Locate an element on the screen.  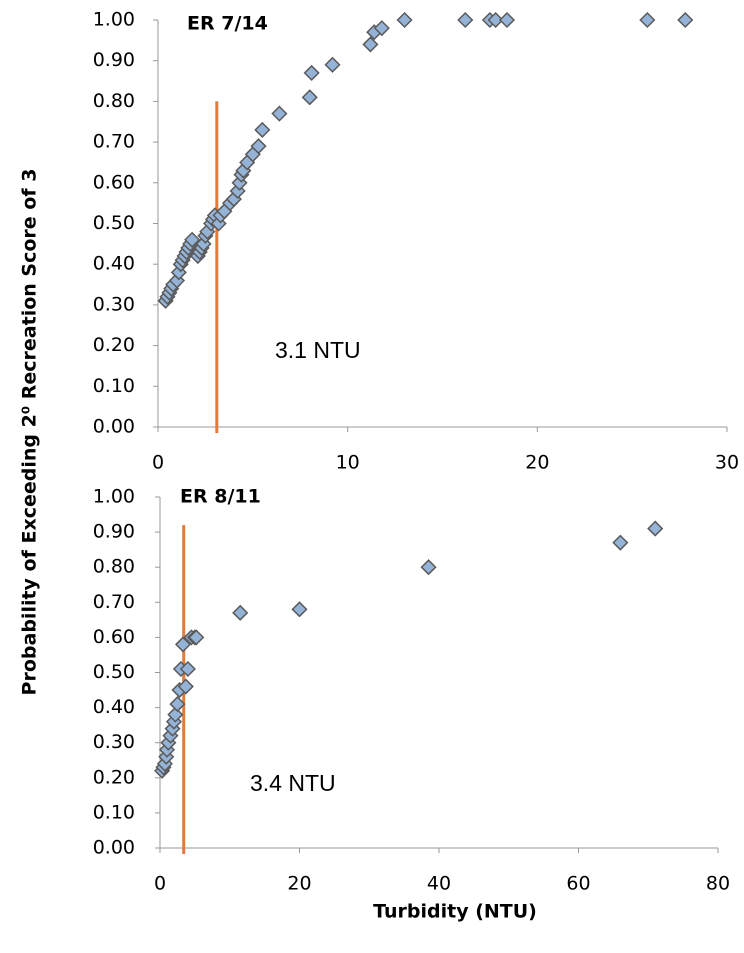
x-axis-title: Turbidity (NTU) is located at coordinates (455, 912).